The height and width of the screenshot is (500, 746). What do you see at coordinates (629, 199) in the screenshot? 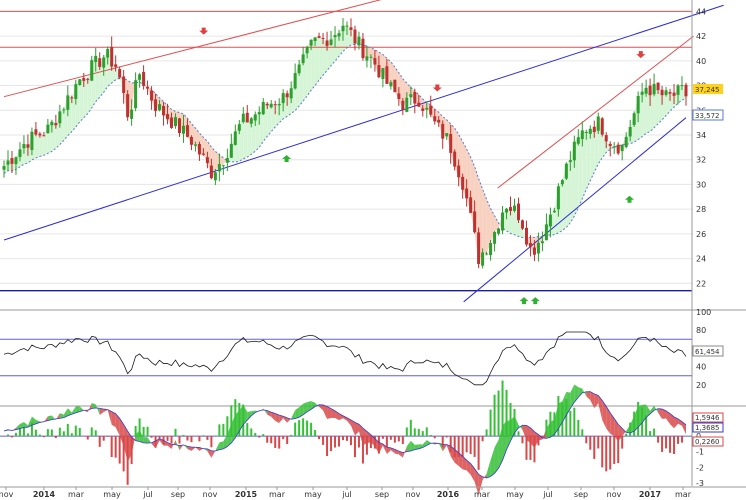
I see `buy-arrow` at bounding box center [629, 199].